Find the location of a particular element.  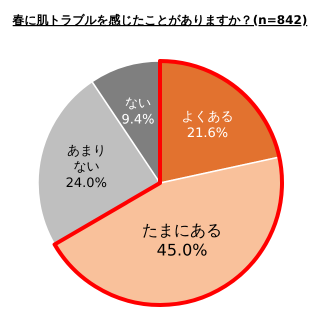

chart-title: 春に肌トラブルを感じたことがありますか？(n=842) is located at coordinates (160, 20).